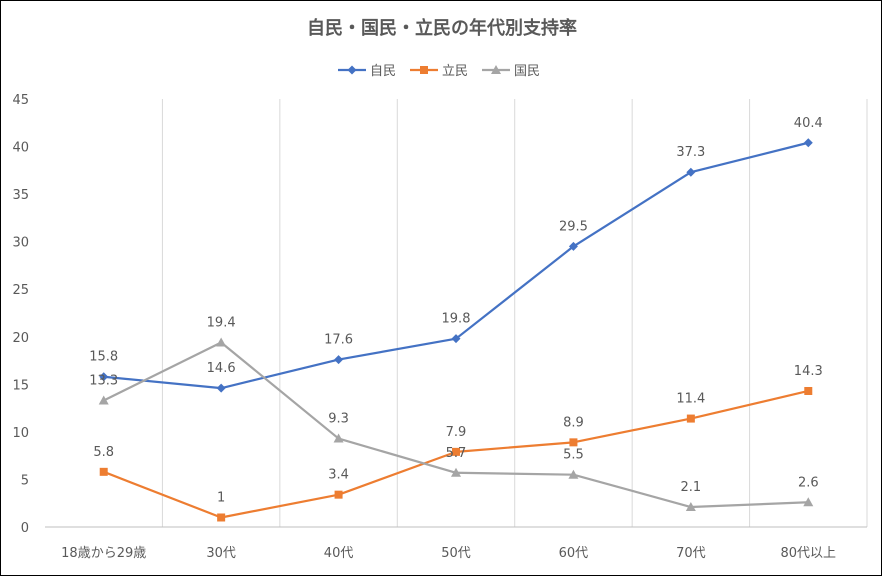  I want to click on data-label: 14.3, so click(808, 371).